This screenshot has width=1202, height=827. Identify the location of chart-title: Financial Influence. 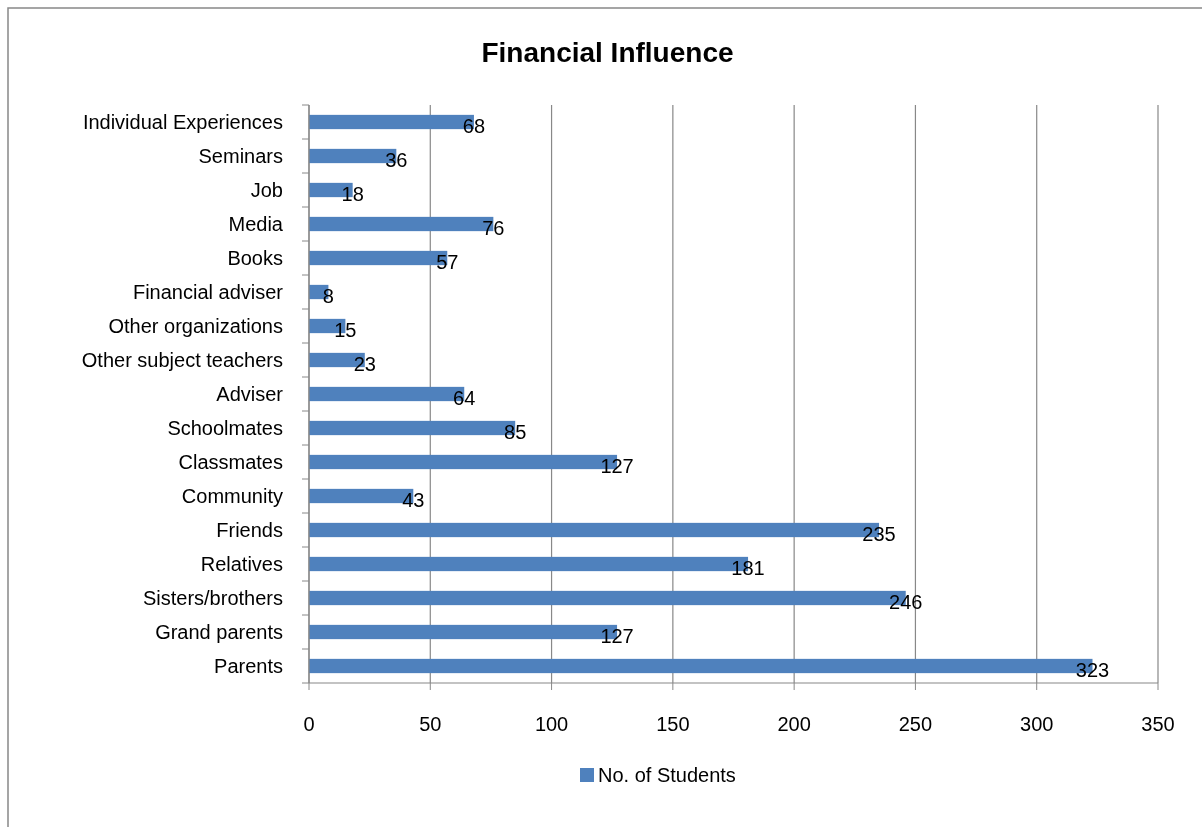
(607, 52).